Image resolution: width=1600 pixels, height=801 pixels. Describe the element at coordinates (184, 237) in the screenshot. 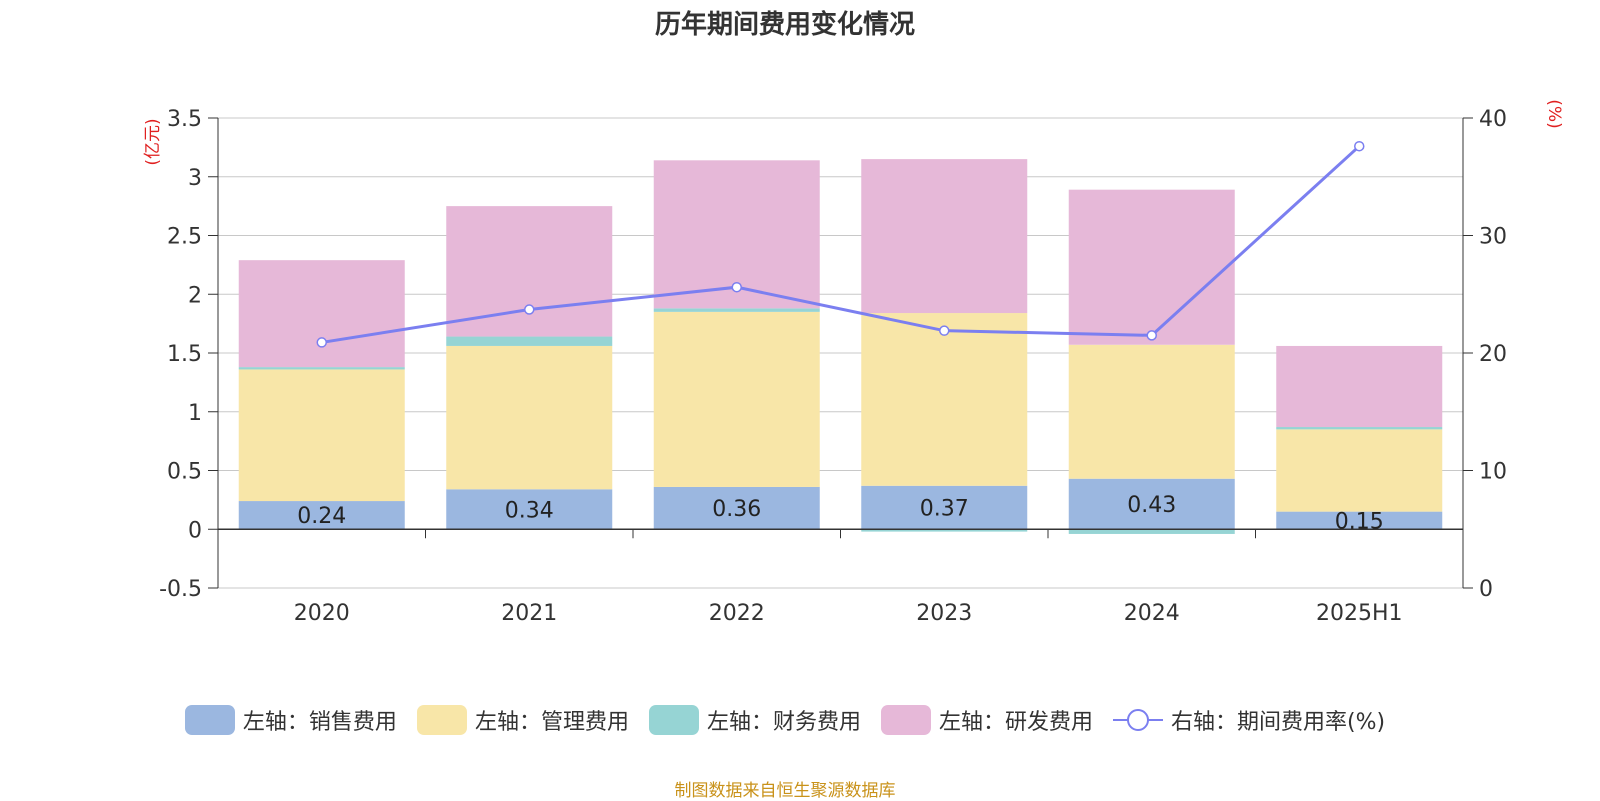

I see `left-tick-label: 2.5` at that location.